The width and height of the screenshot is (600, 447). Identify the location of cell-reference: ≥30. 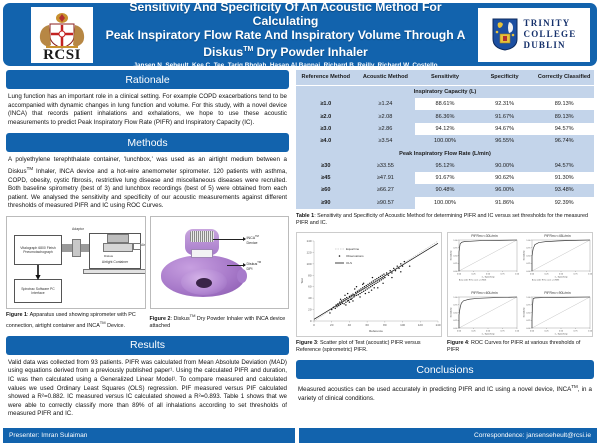
(326, 165).